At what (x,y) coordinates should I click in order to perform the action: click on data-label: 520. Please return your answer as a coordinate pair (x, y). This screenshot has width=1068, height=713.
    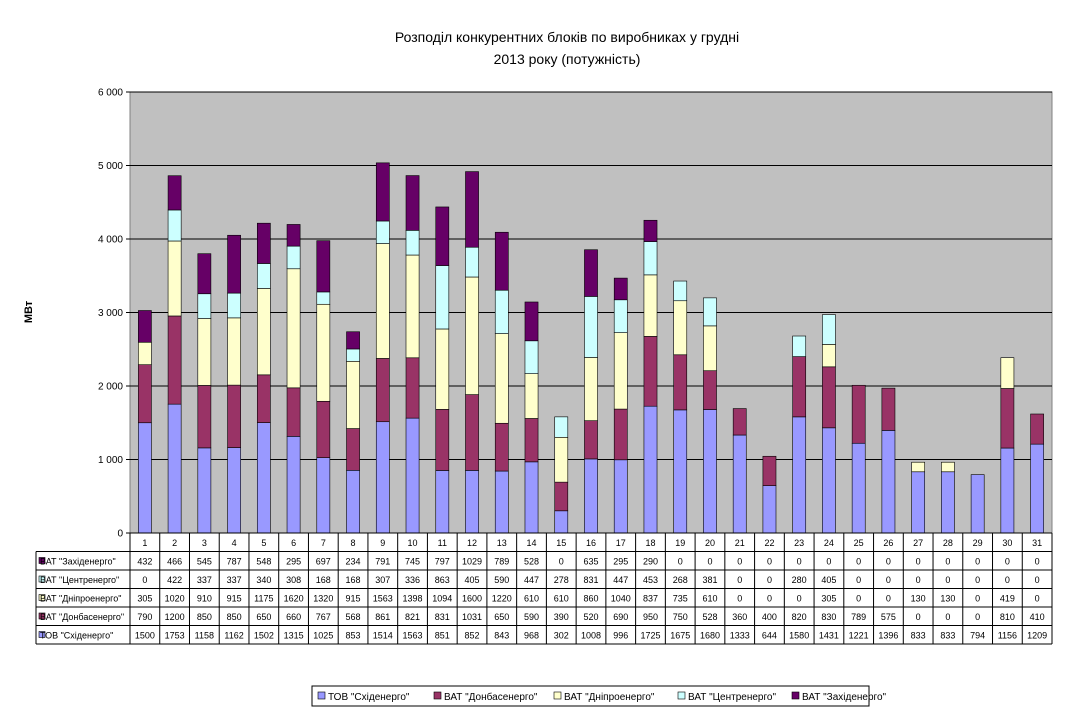
    Looking at the image, I should click on (590, 617).